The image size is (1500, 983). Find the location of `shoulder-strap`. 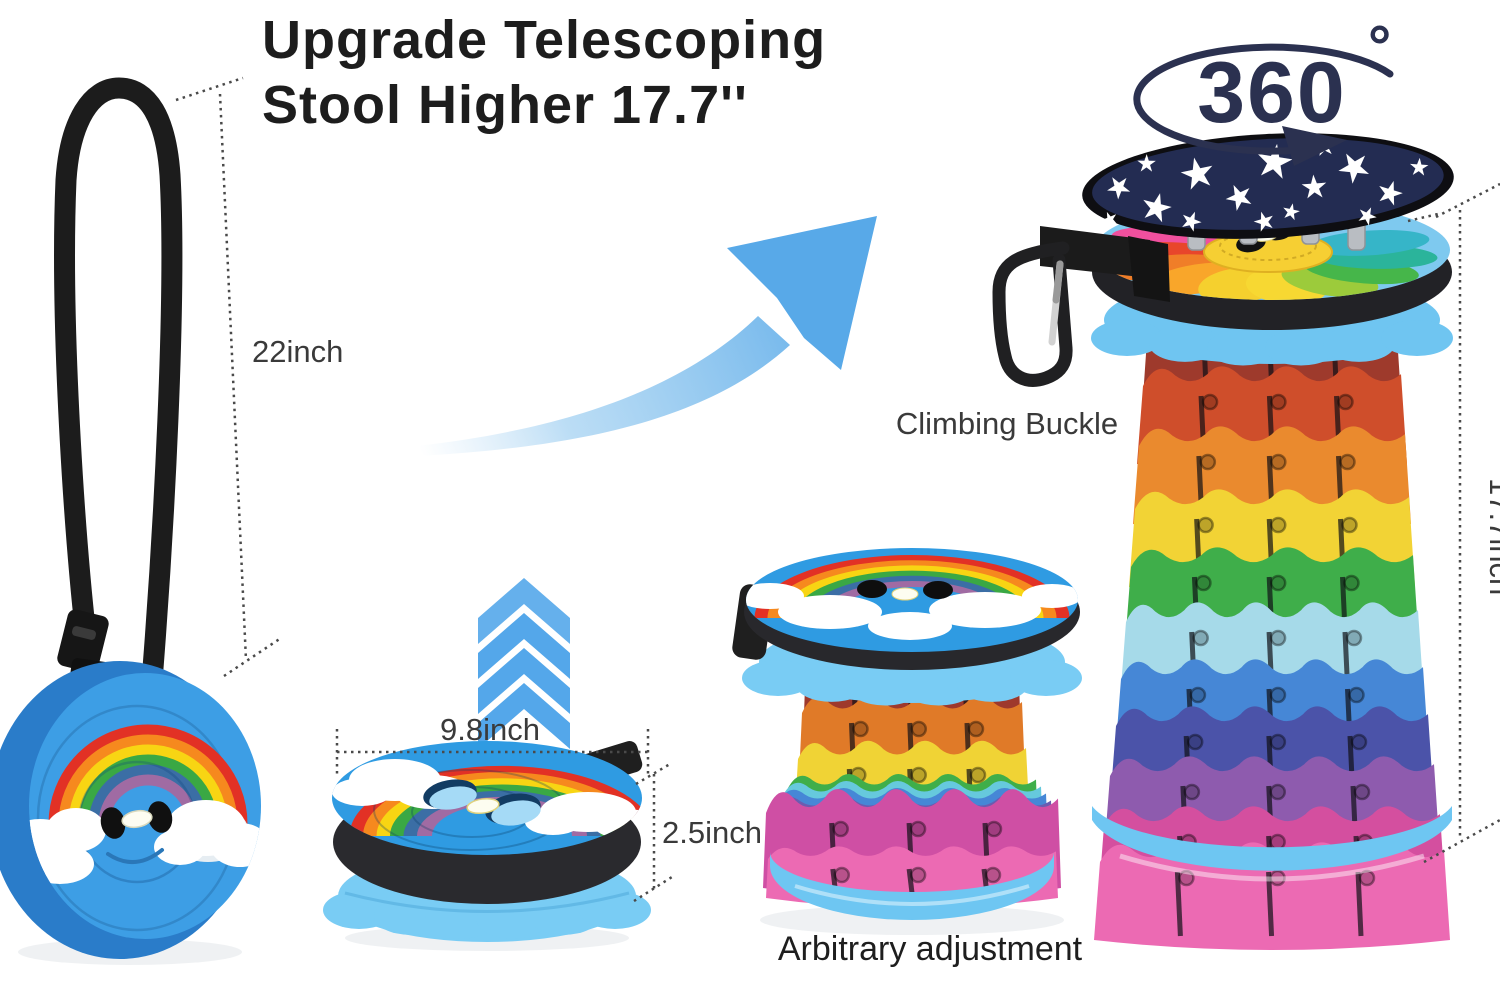

shoulder-strap is located at coordinates (118, 394).